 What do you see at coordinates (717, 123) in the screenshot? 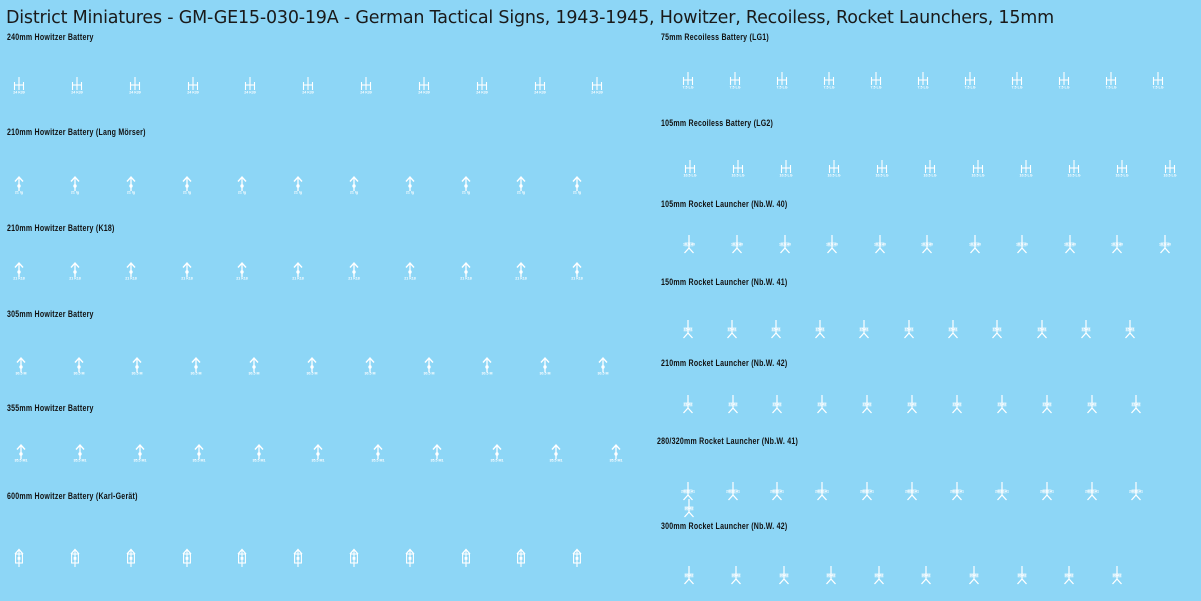
I see `section-label-r105: 105mm Recoiless Battery (LG2)` at bounding box center [717, 123].